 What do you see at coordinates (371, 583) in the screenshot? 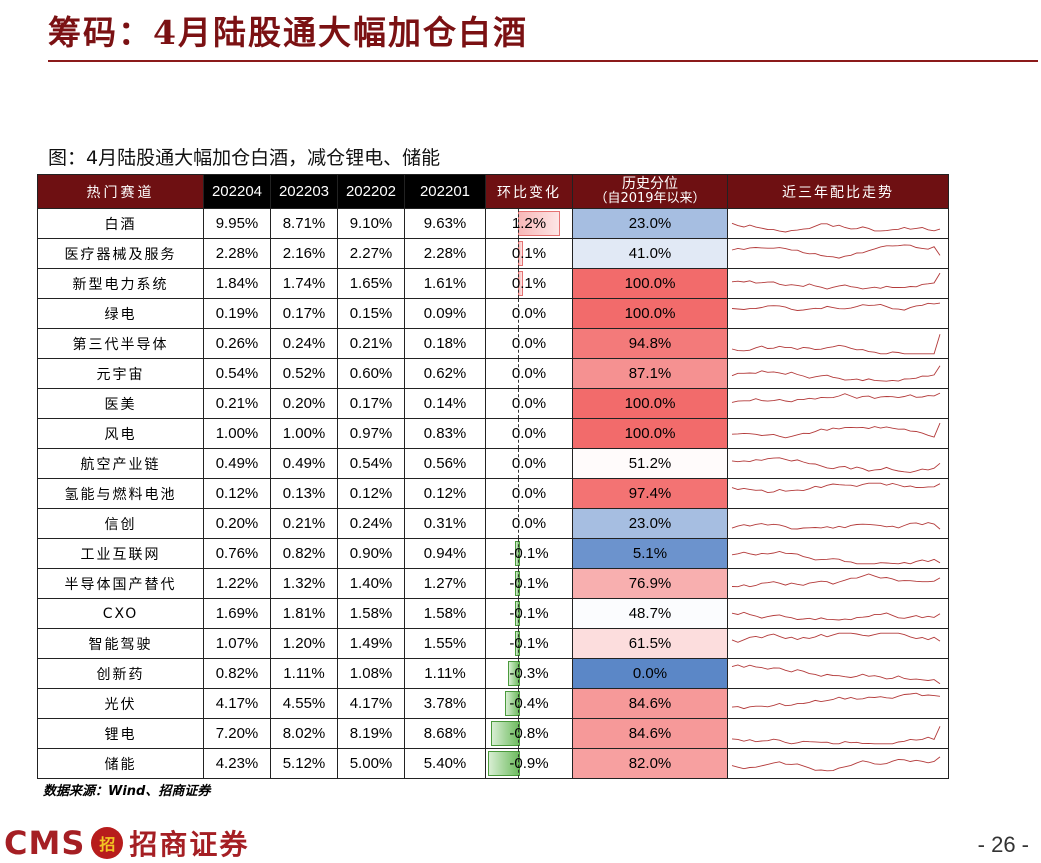
I see `month-value: 1.40%` at bounding box center [371, 583].